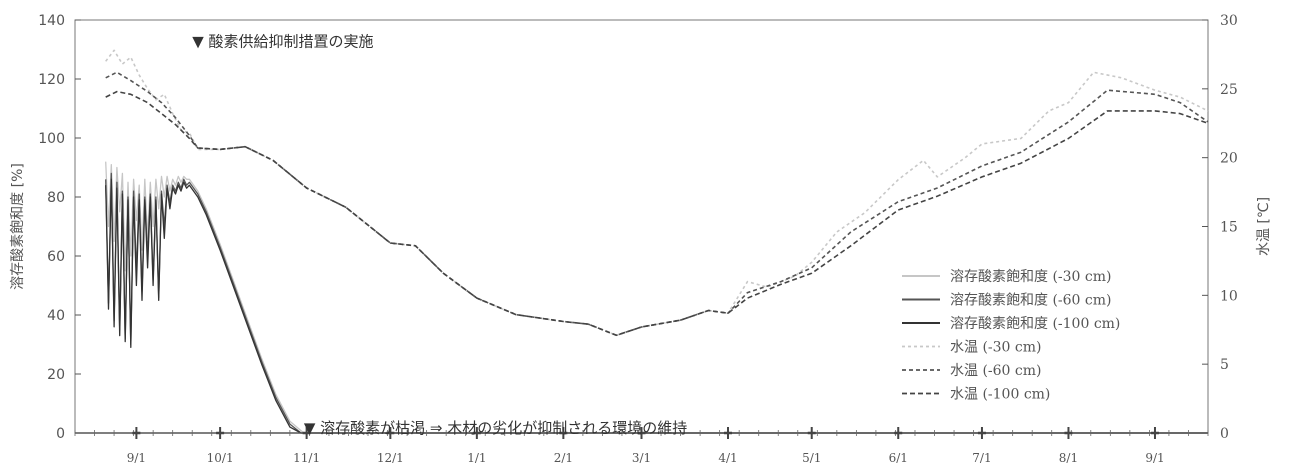 The height and width of the screenshot is (471, 1291). I want to click on x-tick-label: 10/1, so click(220, 458).